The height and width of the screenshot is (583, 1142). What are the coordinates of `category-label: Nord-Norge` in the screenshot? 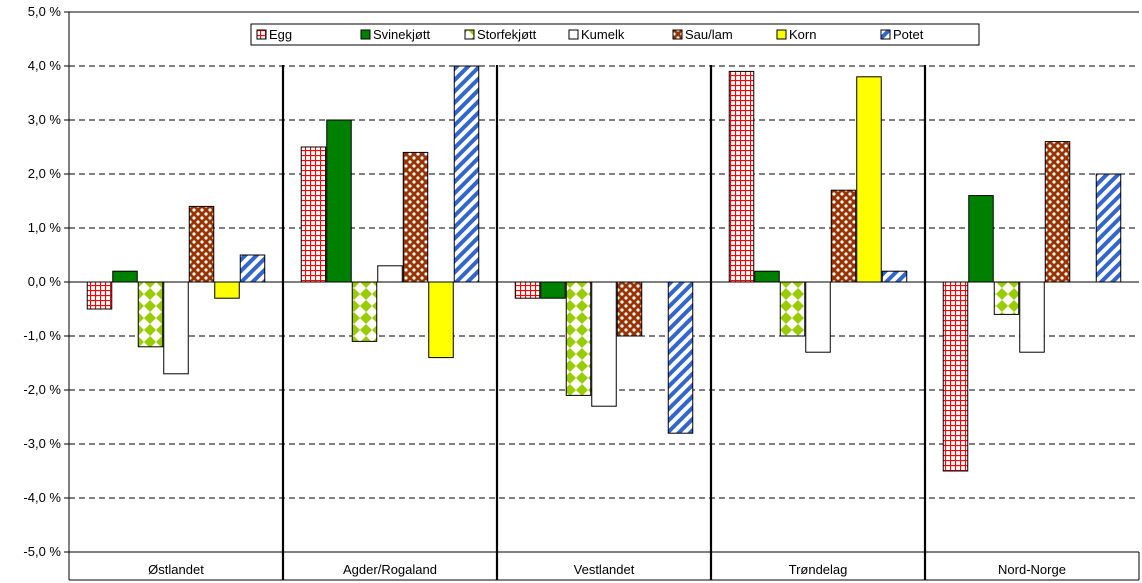 It's located at (1032, 569).